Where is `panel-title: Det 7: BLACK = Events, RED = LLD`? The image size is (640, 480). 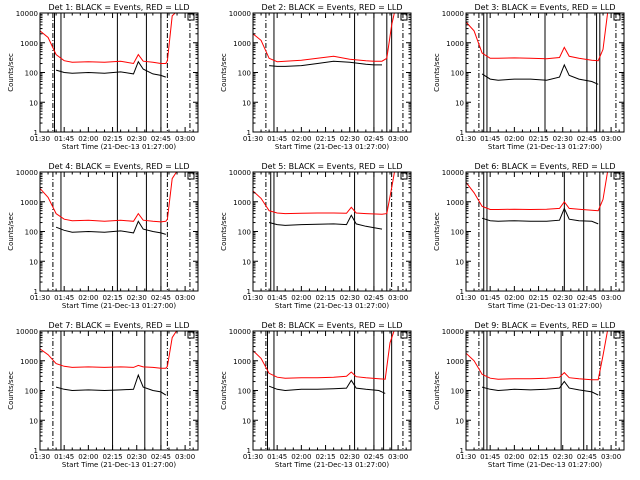 panel-title: Det 7: BLACK = Events, RED = LLD is located at coordinates (119, 325).